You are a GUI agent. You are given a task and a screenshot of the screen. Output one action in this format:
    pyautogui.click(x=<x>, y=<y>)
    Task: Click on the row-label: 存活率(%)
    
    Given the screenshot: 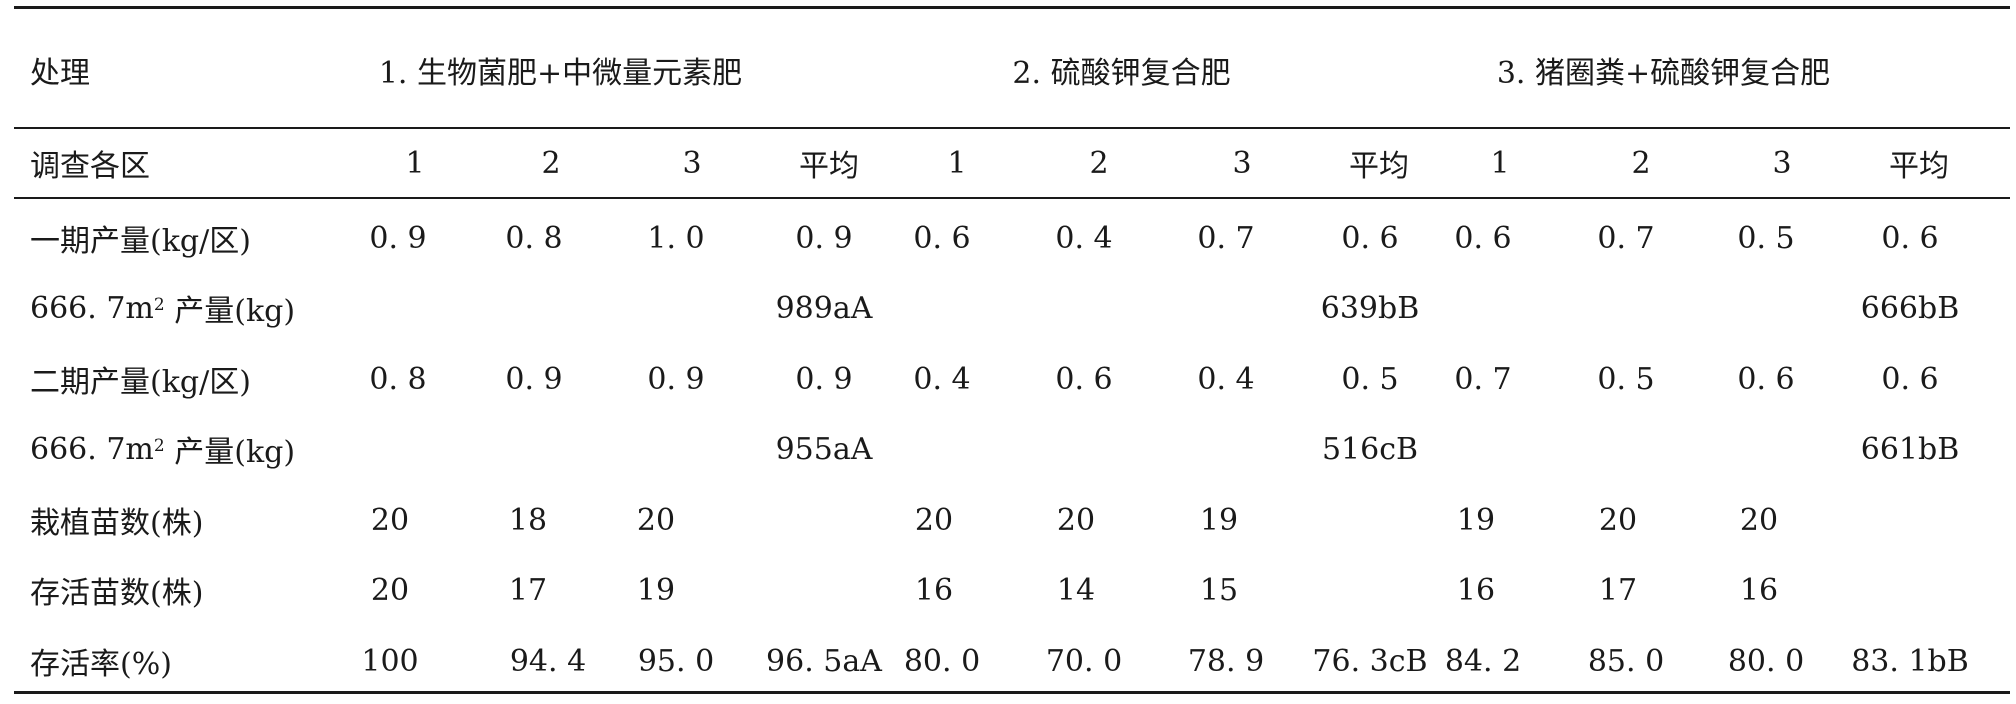 What is the action you would take?
    pyautogui.click(x=101, y=664)
    